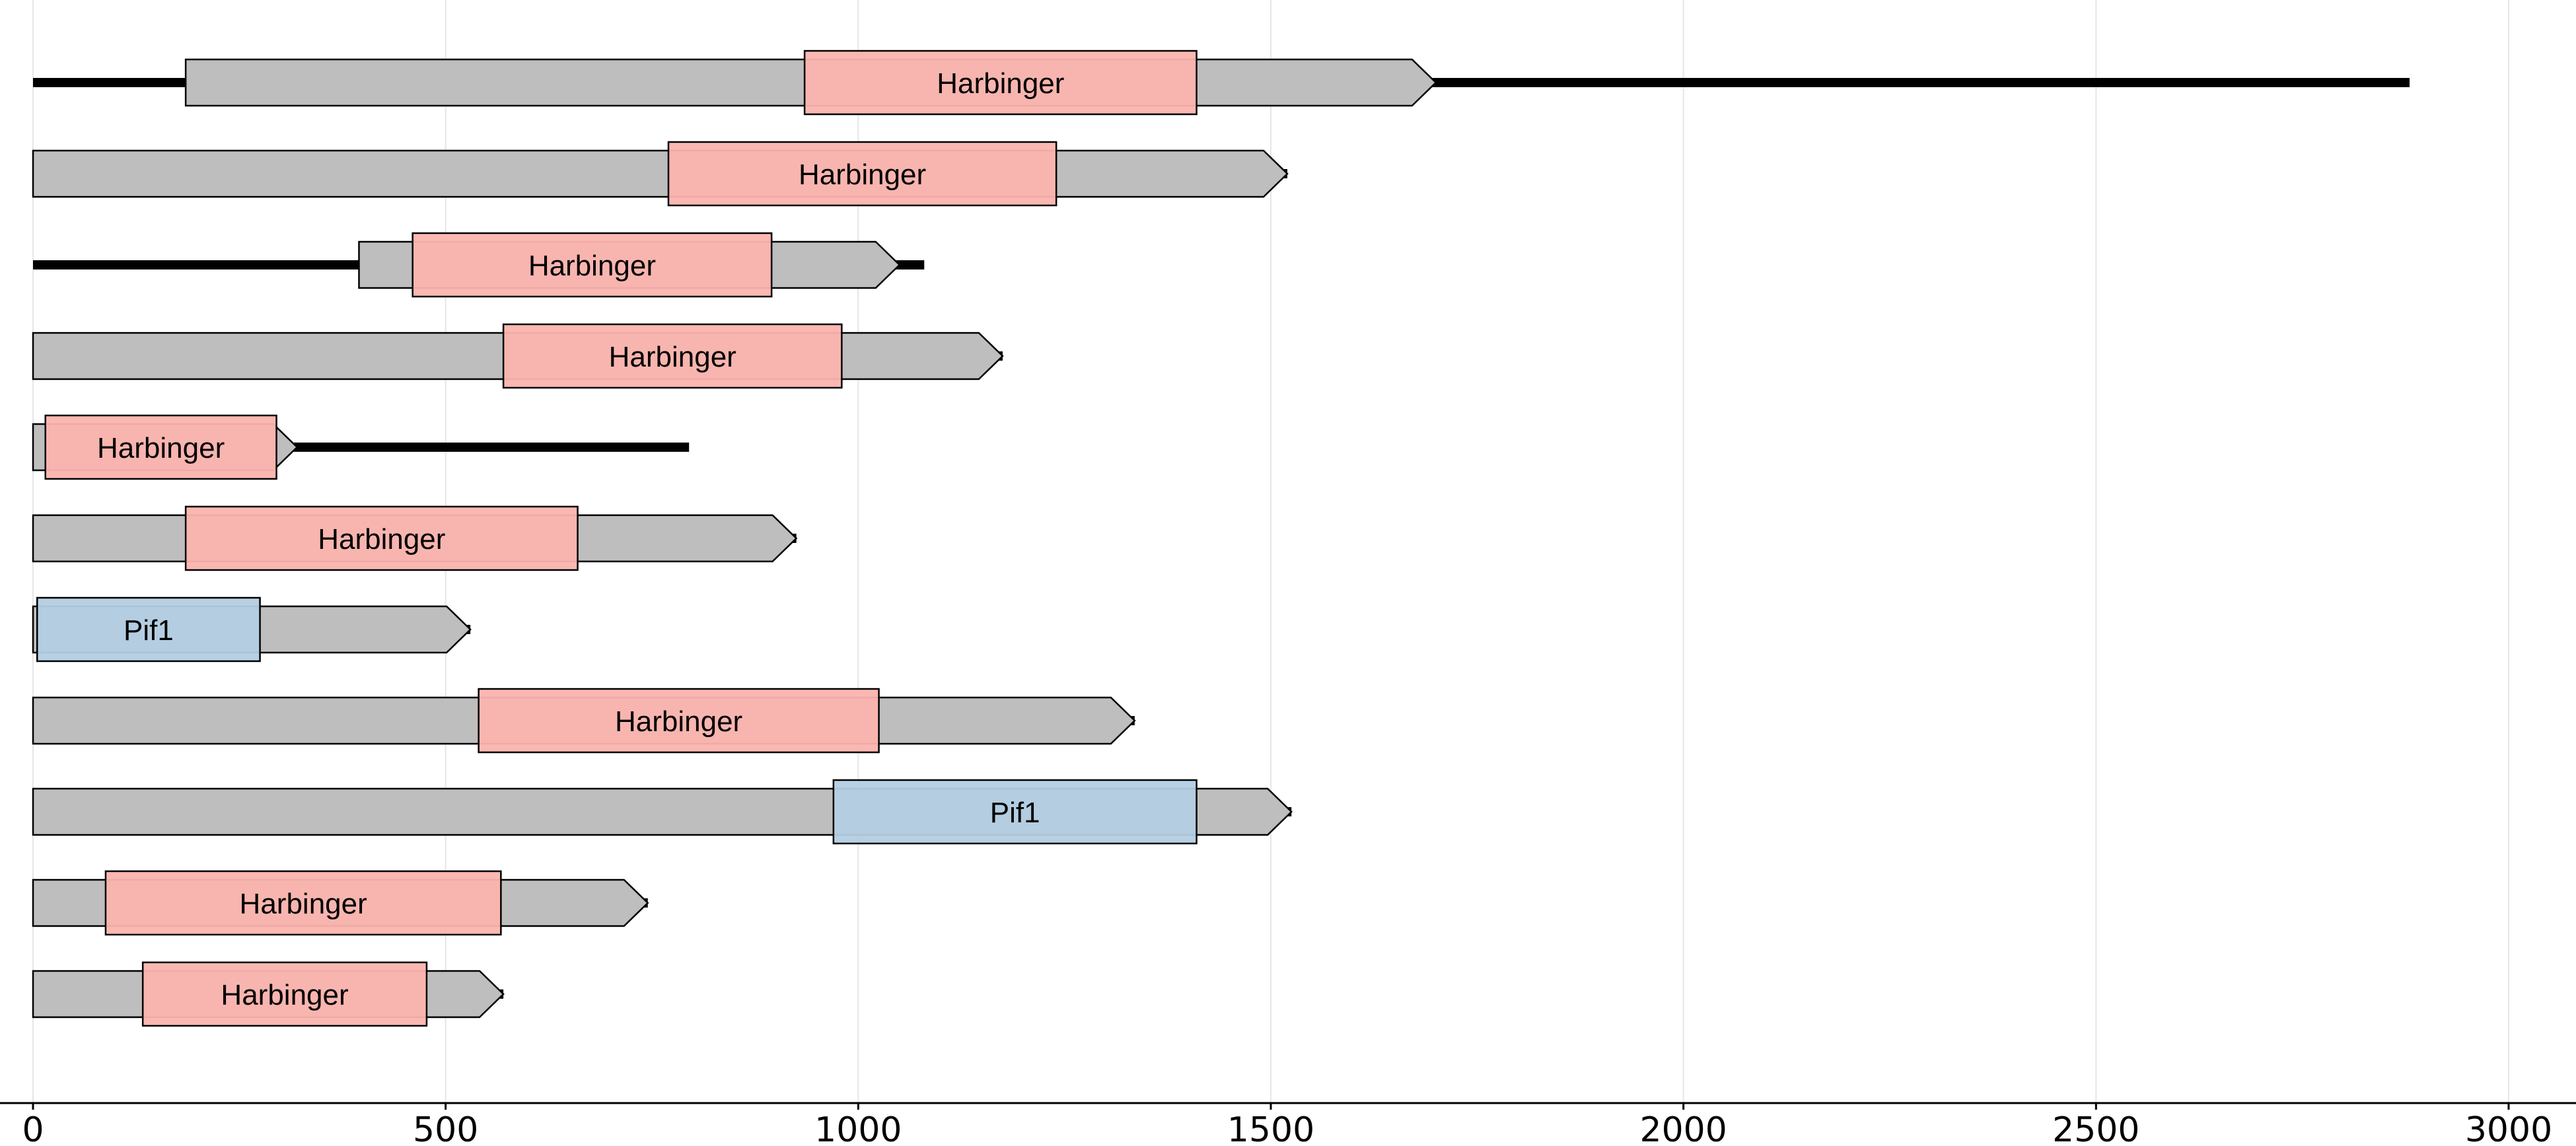 The image size is (2576, 1146). Describe the element at coordinates (33, 1128) in the screenshot. I see `x-tick-label: 0` at that location.